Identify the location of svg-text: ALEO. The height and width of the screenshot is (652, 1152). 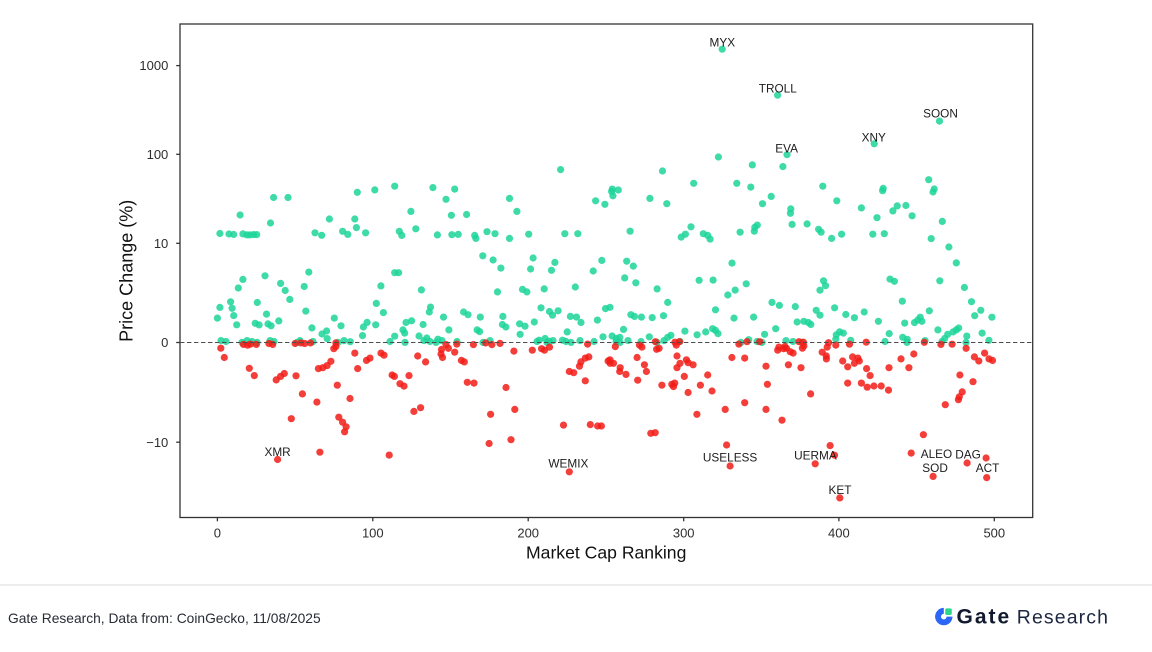
(936, 454).